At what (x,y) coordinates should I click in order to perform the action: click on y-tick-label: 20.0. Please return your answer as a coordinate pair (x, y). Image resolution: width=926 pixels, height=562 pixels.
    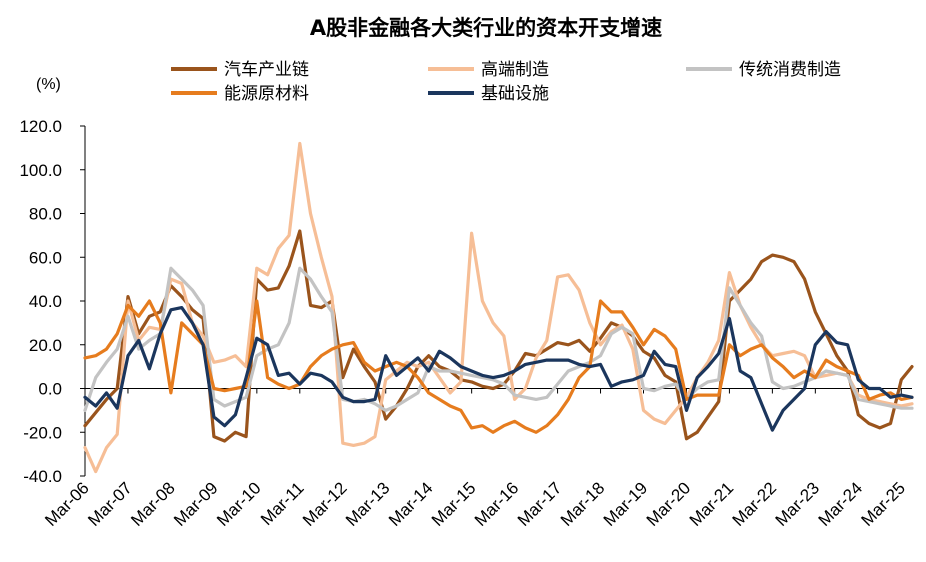
    Looking at the image, I should click on (45, 345).